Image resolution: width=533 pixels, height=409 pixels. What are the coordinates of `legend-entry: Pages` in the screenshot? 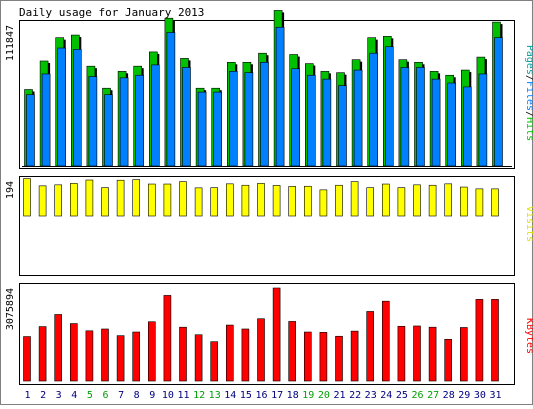 It's located at (528, 60).